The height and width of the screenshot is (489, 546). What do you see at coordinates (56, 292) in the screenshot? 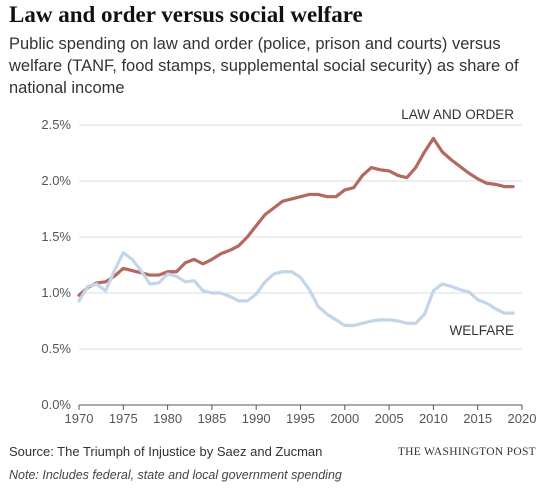
I see `y-tick-label: 1.0%` at bounding box center [56, 292].